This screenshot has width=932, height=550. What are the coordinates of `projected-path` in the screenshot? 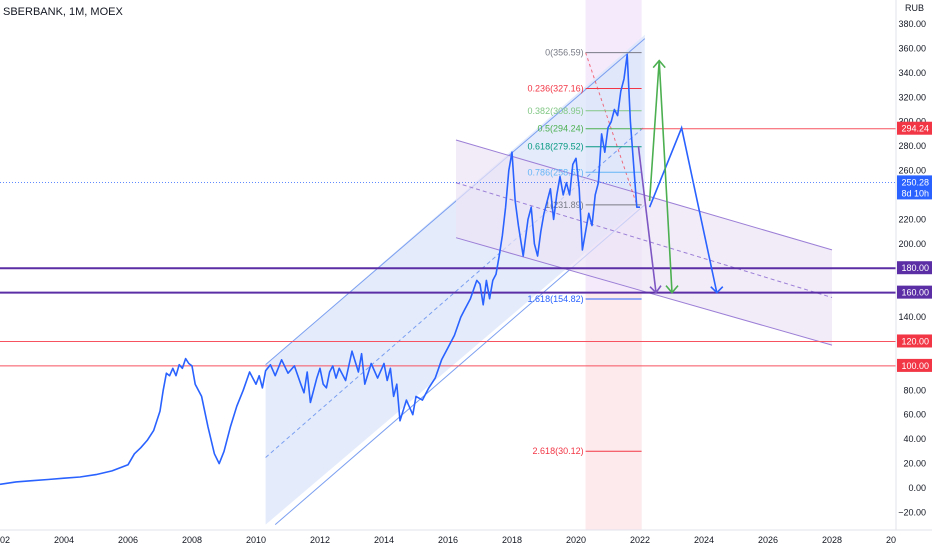 It's located at (683, 209).